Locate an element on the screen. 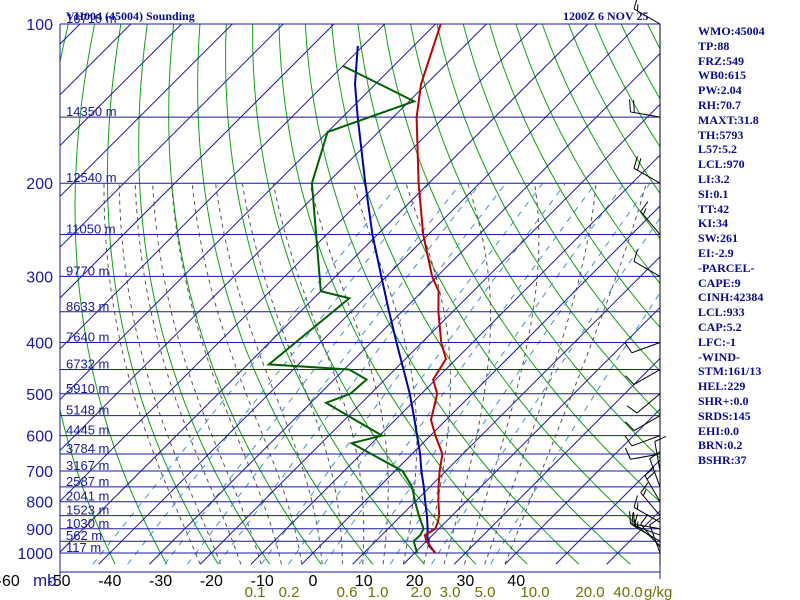 This screenshot has height=600, width=800. height-label: 16710 m is located at coordinates (91, 18).